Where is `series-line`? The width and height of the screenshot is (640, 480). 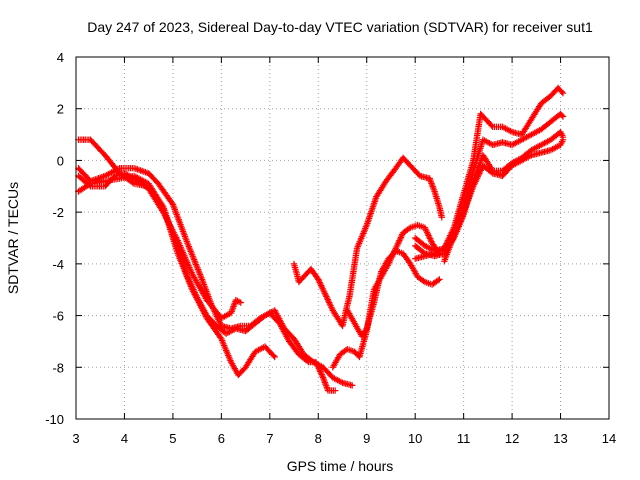
series-line is located at coordinates (159, 245).